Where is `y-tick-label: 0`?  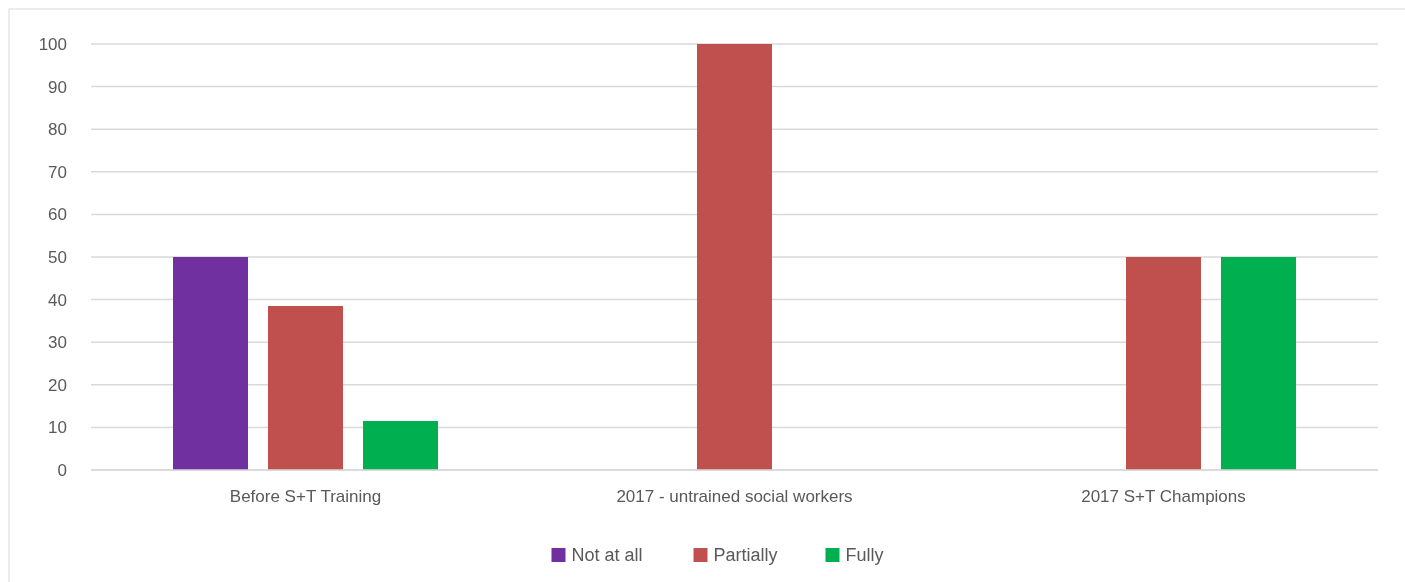
y-tick-label: 0 is located at coordinates (62, 470).